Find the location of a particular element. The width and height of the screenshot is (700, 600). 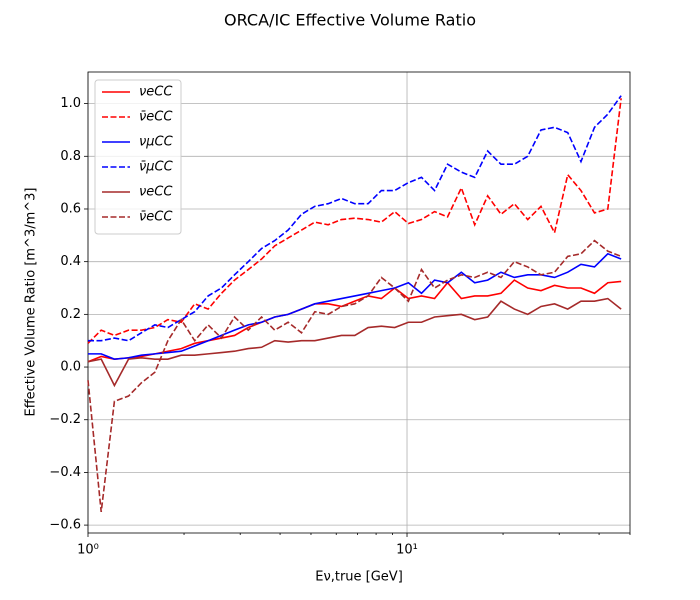

x-tick-label: 10¹ is located at coordinates (407, 550).